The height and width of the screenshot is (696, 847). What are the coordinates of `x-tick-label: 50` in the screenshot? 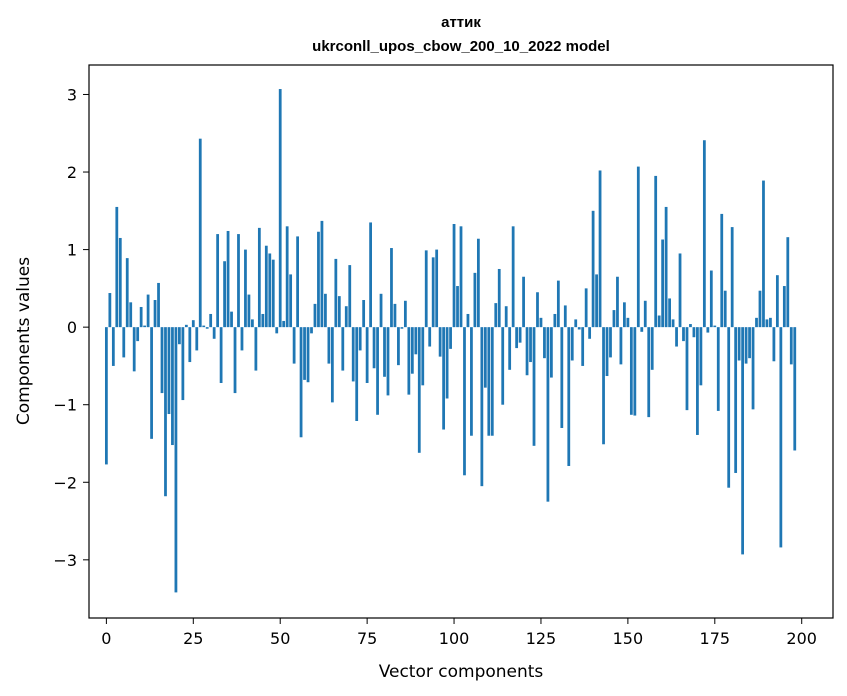 It's located at (280, 638).